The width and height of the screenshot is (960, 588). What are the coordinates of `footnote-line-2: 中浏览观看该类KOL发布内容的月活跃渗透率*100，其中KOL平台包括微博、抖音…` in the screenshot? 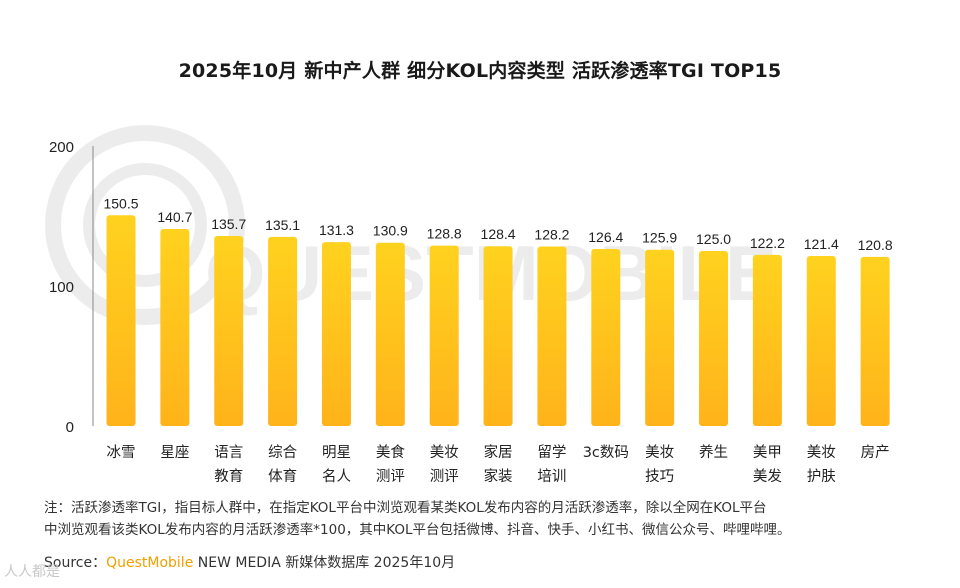 It's located at (417, 530).